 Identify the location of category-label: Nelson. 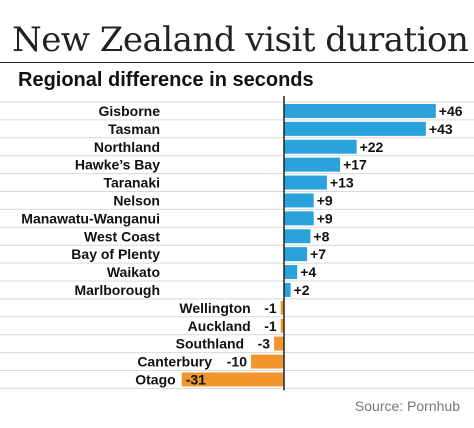
(136, 200).